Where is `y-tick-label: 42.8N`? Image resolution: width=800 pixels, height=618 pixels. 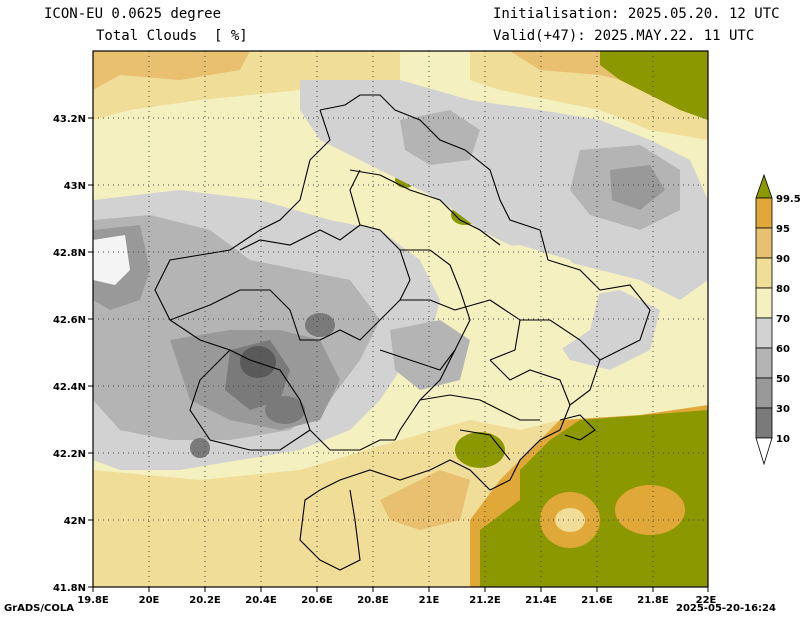 y-tick-label: 42.8N is located at coordinates (69, 253).